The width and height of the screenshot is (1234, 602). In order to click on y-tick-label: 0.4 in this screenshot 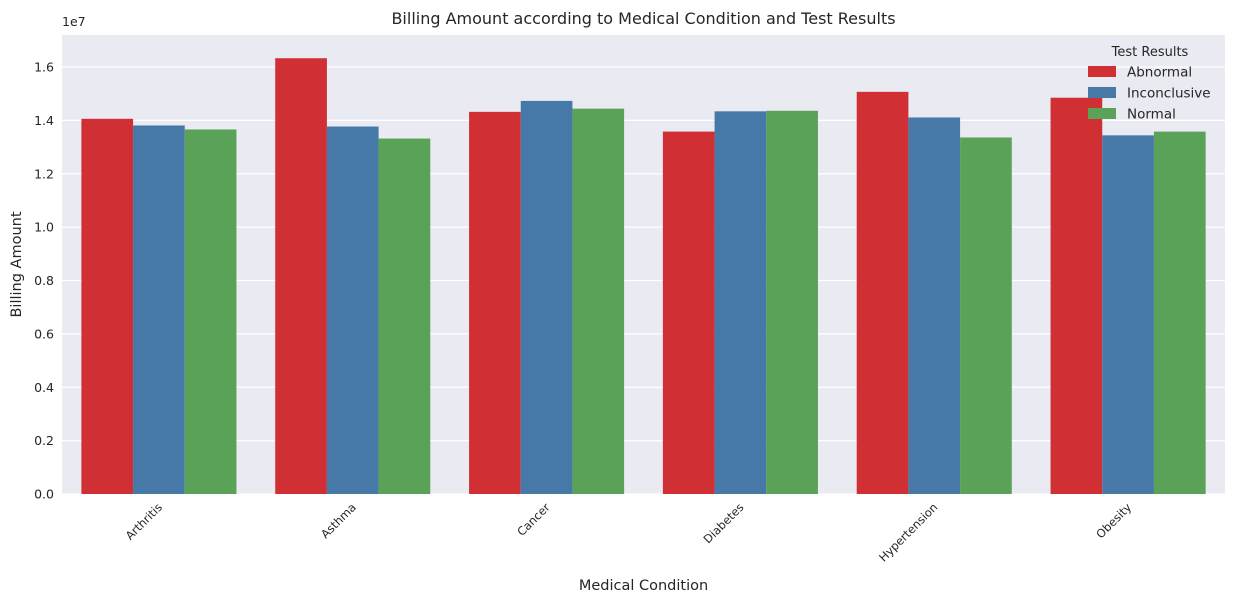, I will do `click(44, 387)`.